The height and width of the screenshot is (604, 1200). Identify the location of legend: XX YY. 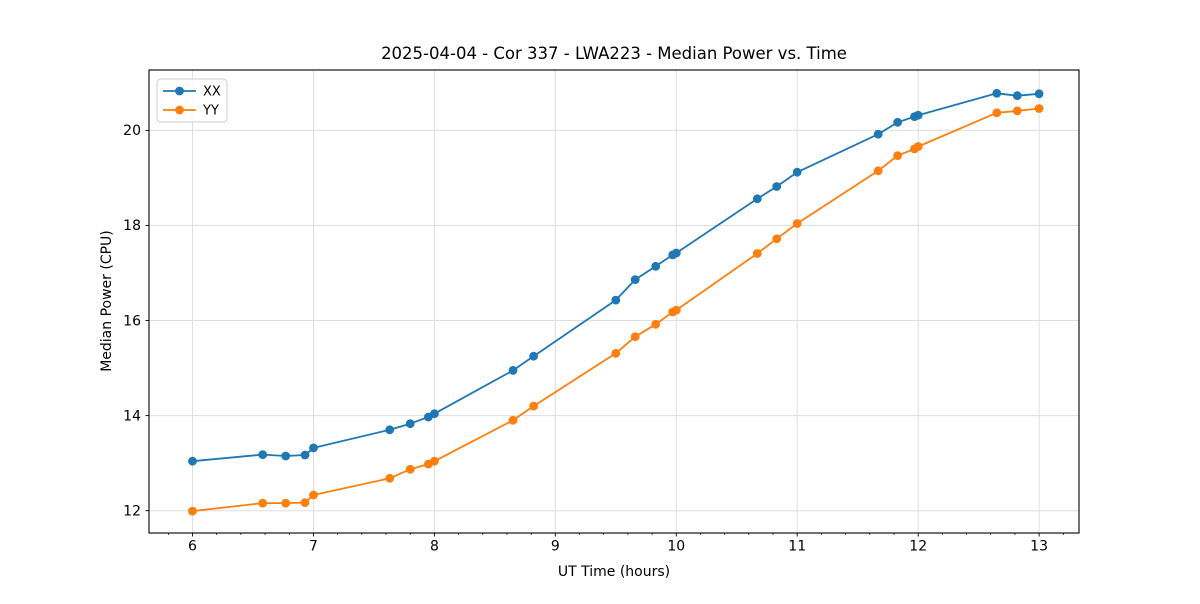
(192, 100).